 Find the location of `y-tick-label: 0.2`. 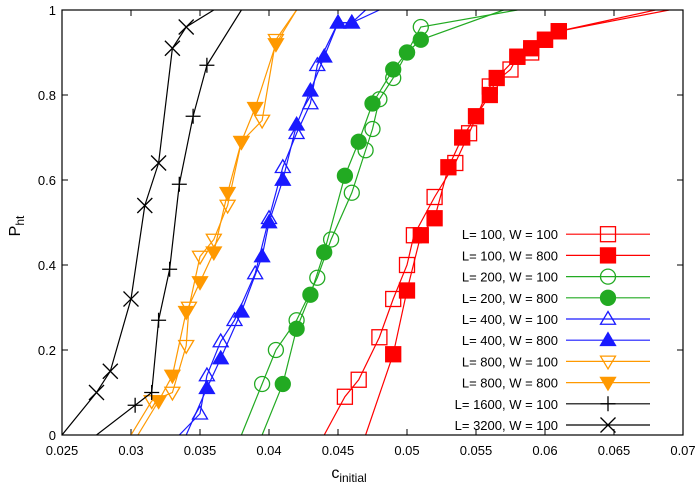

y-tick-label: 0.2 is located at coordinates (47, 350).